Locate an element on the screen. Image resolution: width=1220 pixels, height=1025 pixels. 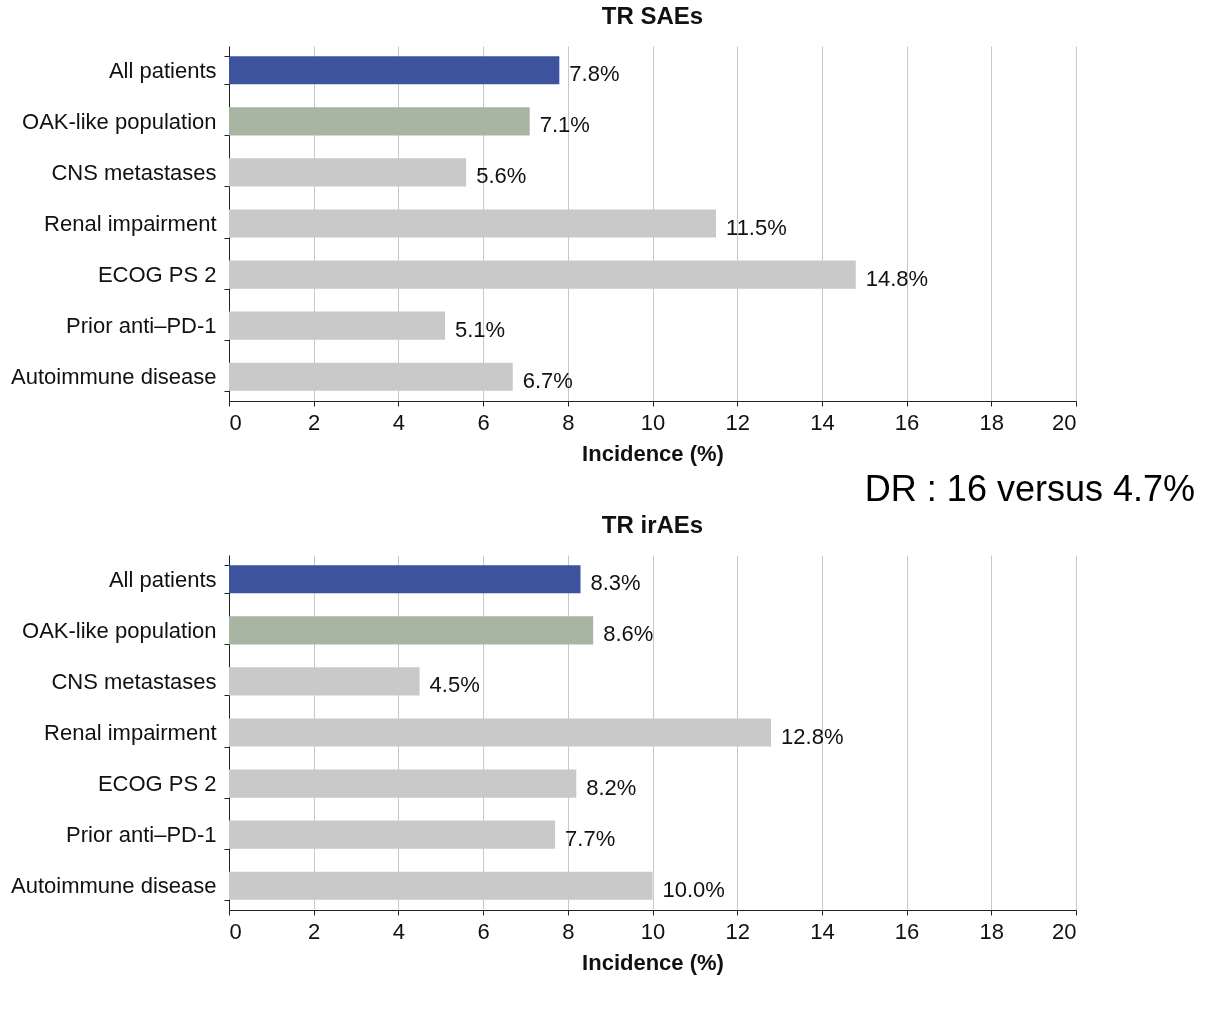
data-label: 8.2% is located at coordinates (611, 787).